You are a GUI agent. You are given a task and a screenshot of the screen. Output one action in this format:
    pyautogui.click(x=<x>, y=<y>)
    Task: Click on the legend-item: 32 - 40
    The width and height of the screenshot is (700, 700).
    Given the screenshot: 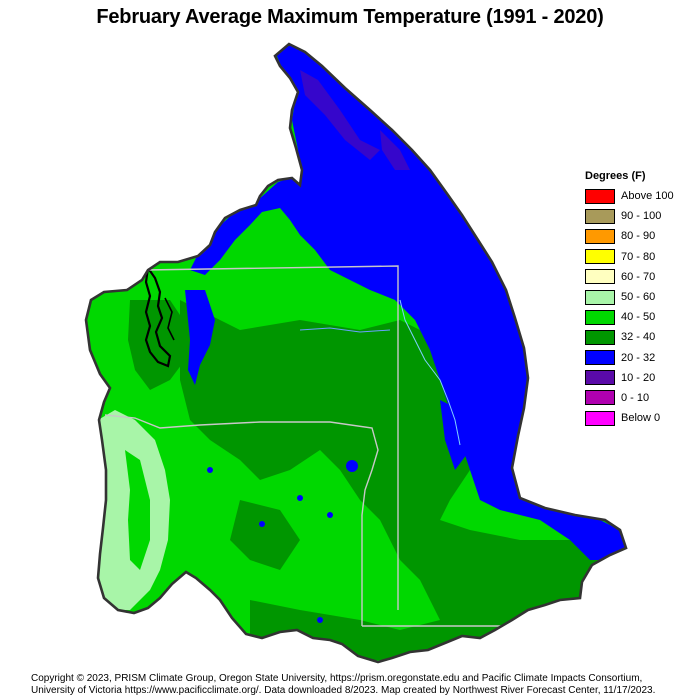 What is the action you would take?
    pyautogui.click(x=640, y=337)
    